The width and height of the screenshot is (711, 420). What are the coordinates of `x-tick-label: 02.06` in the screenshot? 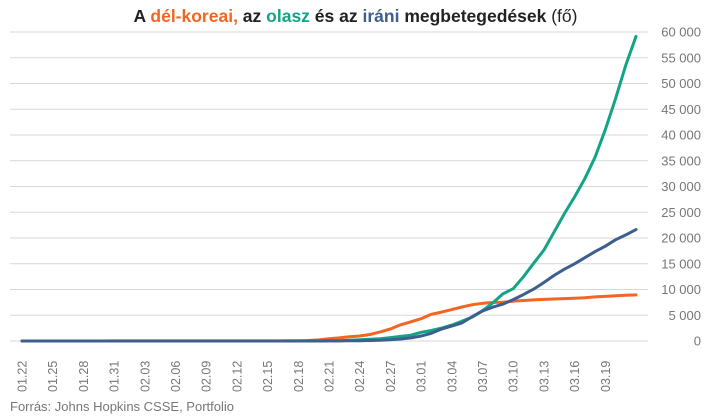 It's located at (176, 376).